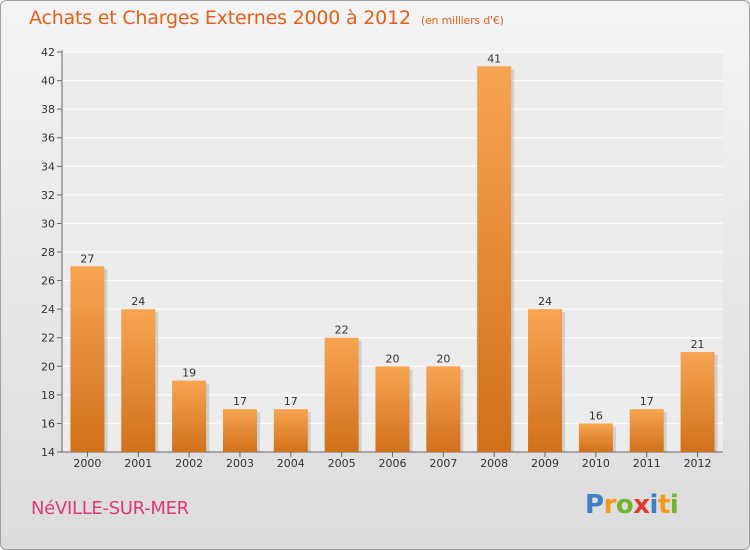 Image resolution: width=750 pixels, height=550 pixels. What do you see at coordinates (698, 463) in the screenshot?
I see `x-tick-label: 2012` at bounding box center [698, 463].